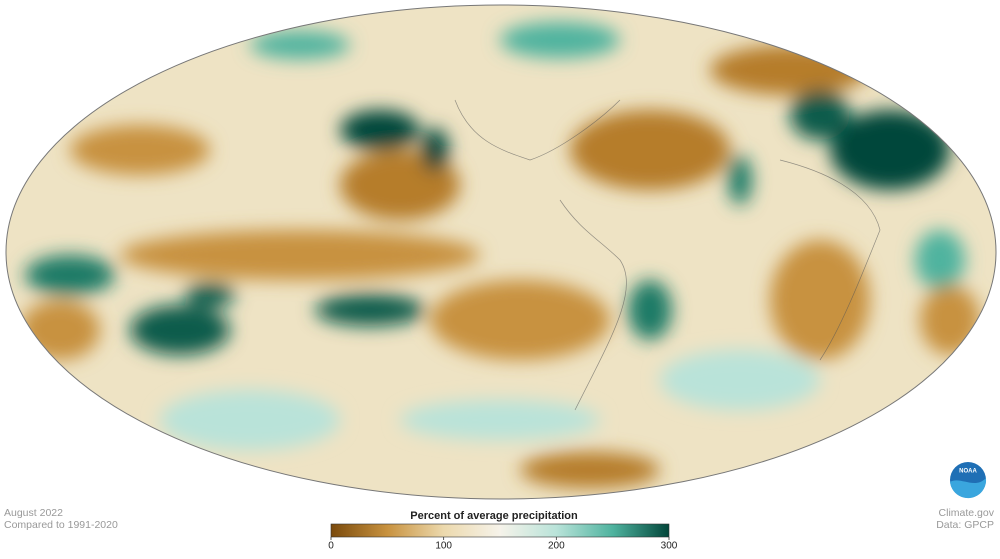  Describe the element at coordinates (556, 546) in the screenshot. I see `tick-label: 200` at that location.